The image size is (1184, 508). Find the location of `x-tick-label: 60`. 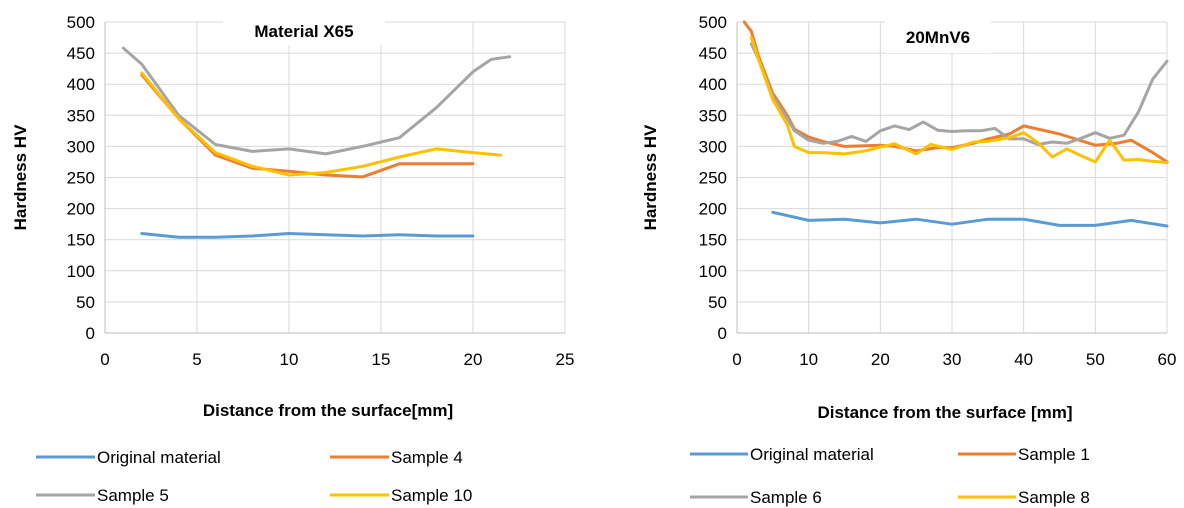

x-tick-label: 60 is located at coordinates (1167, 359).